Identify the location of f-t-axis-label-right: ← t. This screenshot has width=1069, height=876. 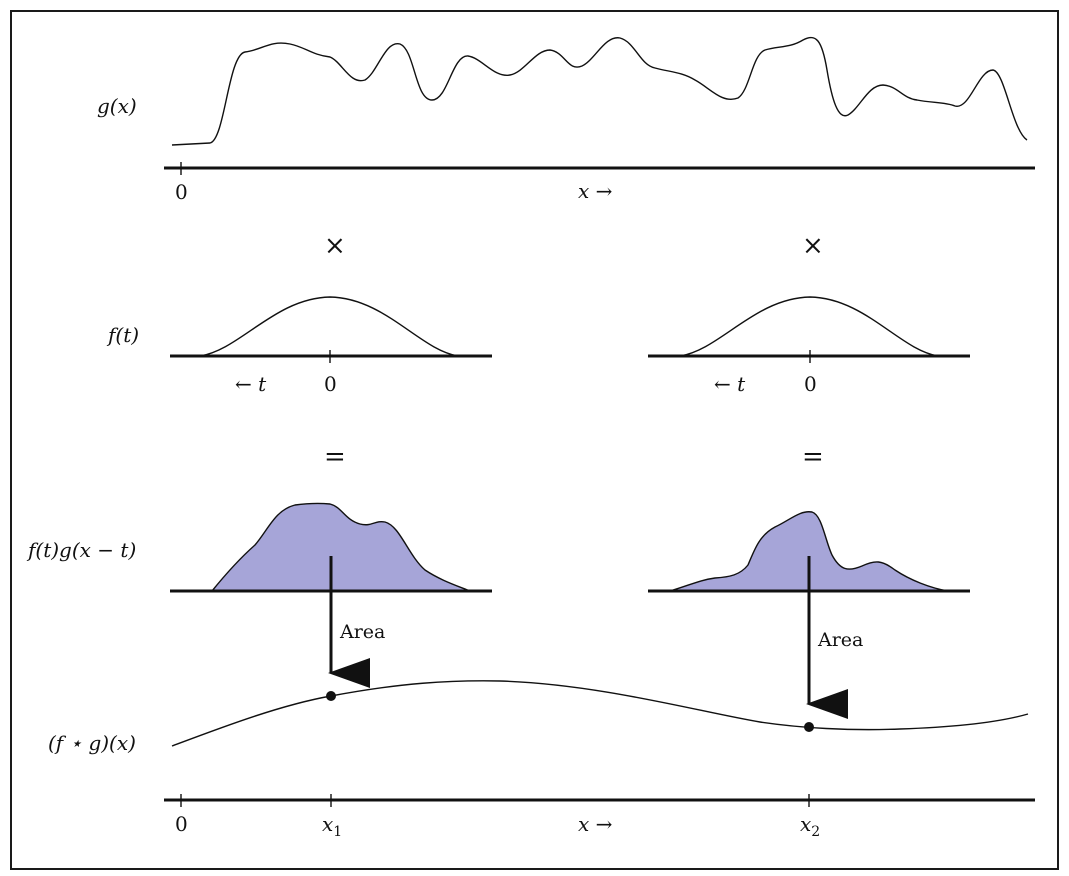
(730, 384).